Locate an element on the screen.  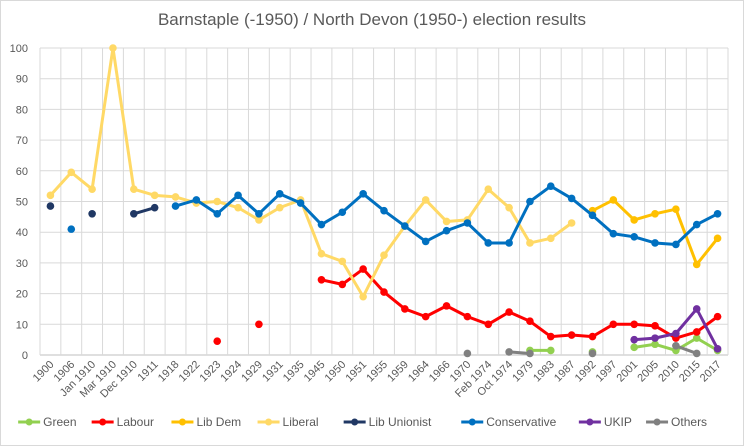
y-tick-label: 100 is located at coordinates (19, 49).